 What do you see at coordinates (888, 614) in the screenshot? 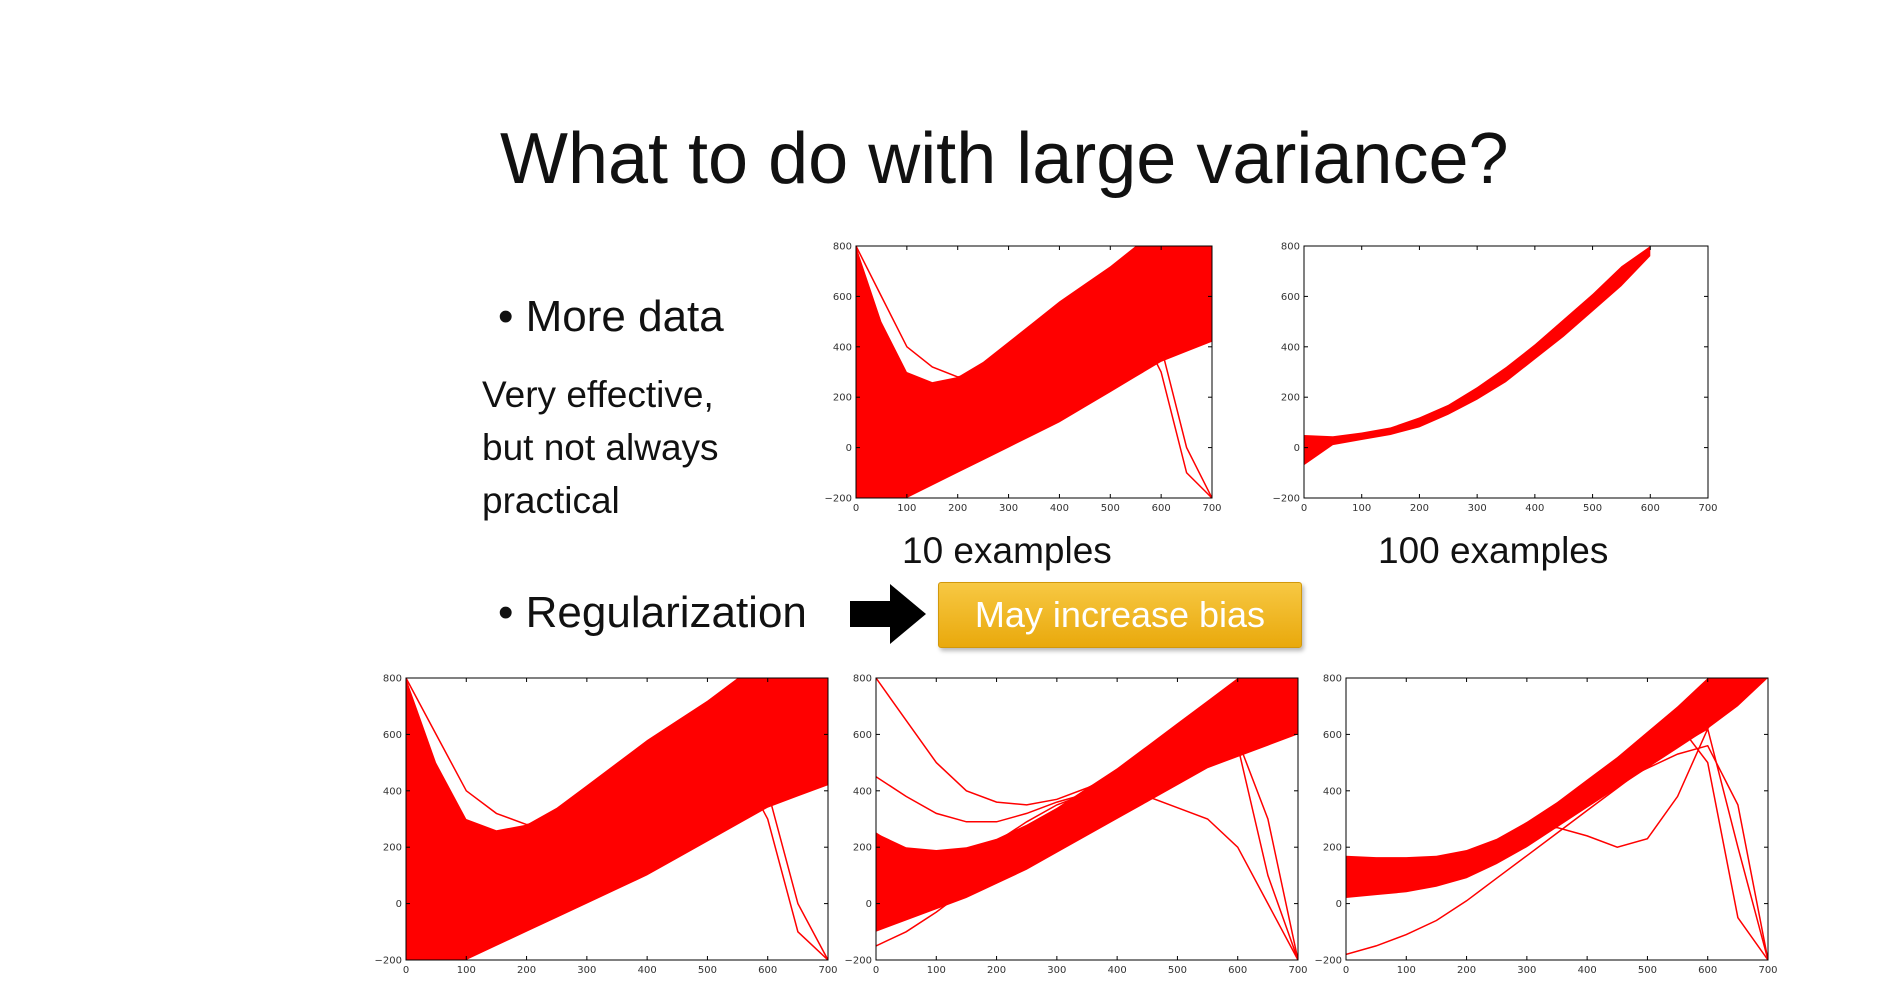
I see `right-arrow-icon` at bounding box center [888, 614].